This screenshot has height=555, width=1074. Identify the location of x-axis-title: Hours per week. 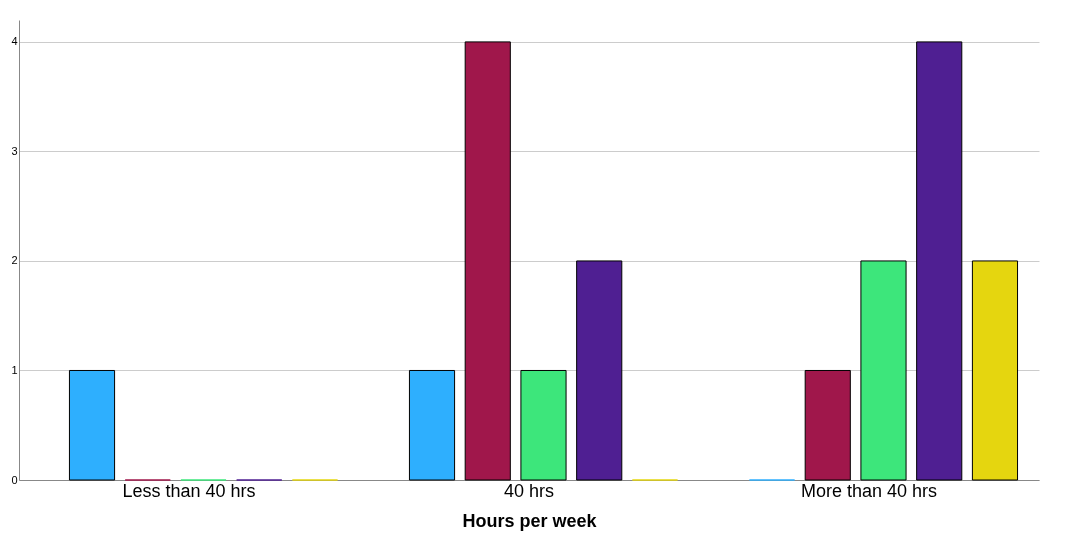
(530, 520).